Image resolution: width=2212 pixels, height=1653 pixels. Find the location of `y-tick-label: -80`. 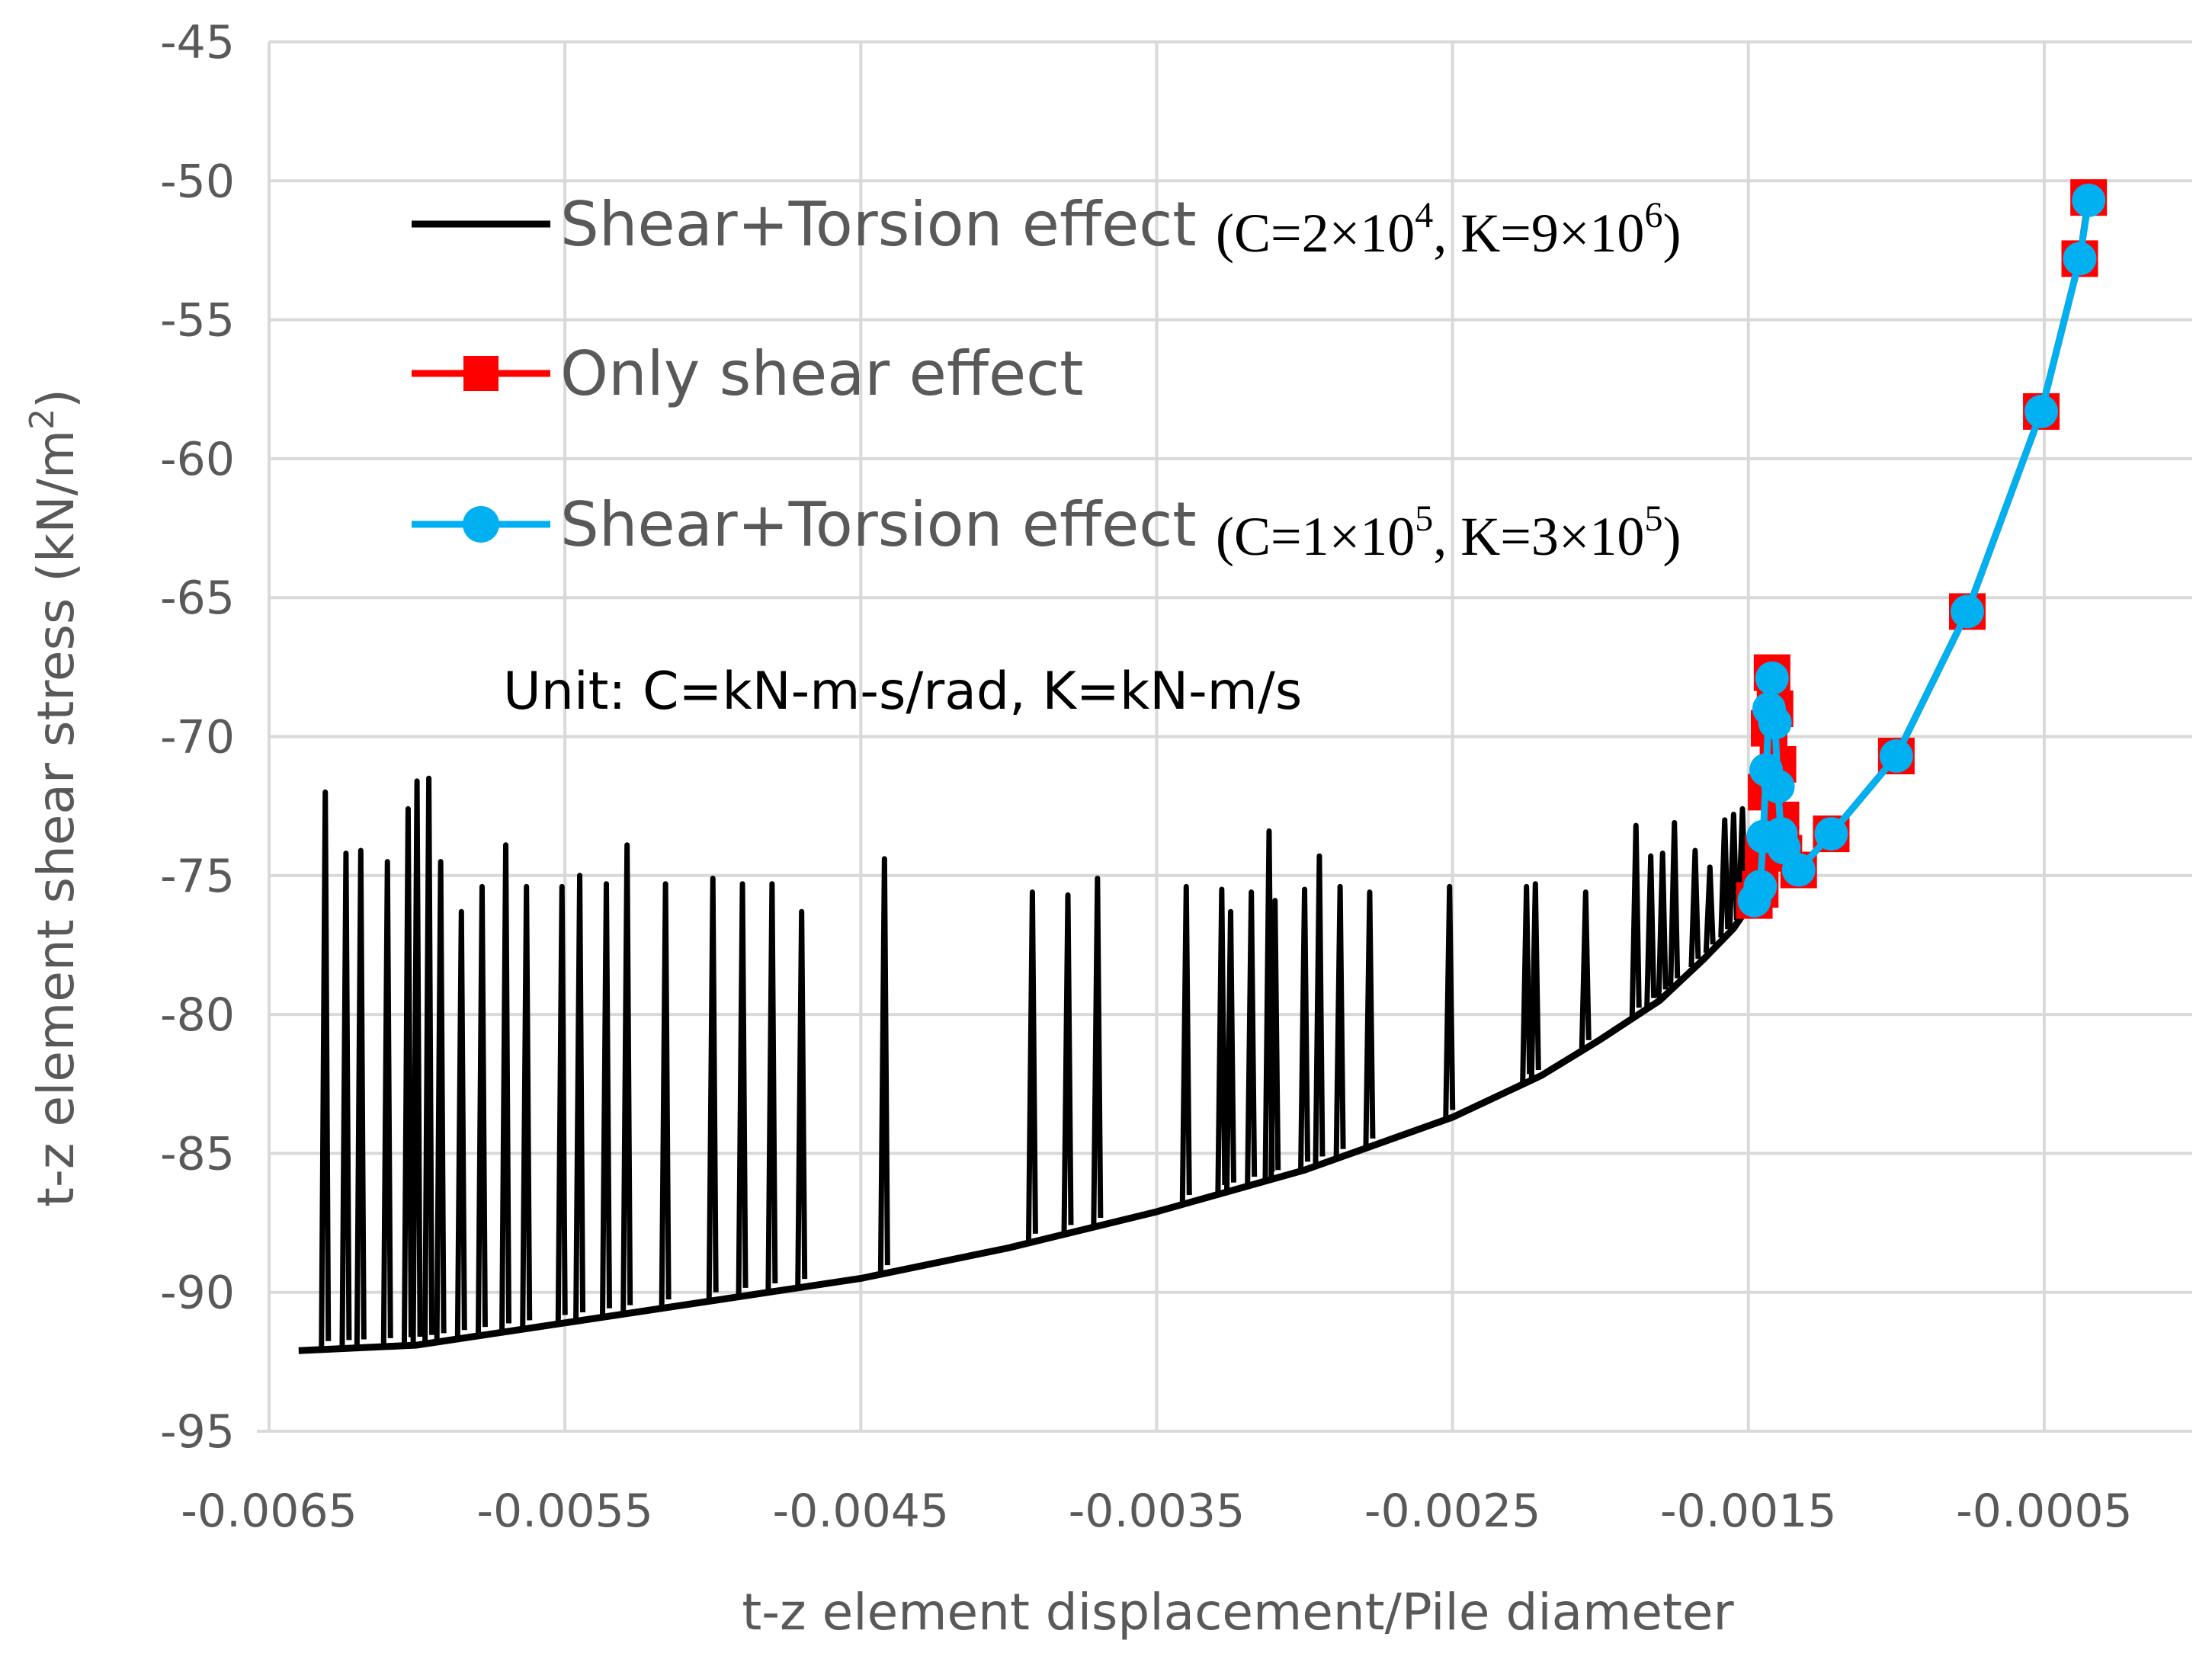

y-tick-label: -80 is located at coordinates (197, 1015).